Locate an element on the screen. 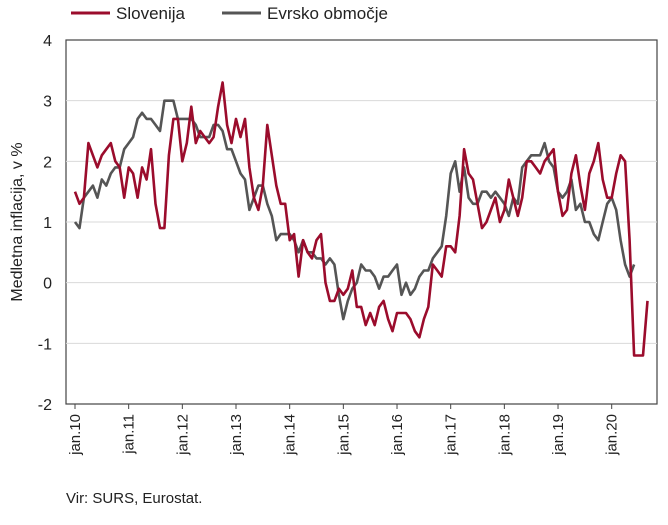 This screenshot has height=525, width=668. x-tick-label: jan.18 is located at coordinates (504, 435).